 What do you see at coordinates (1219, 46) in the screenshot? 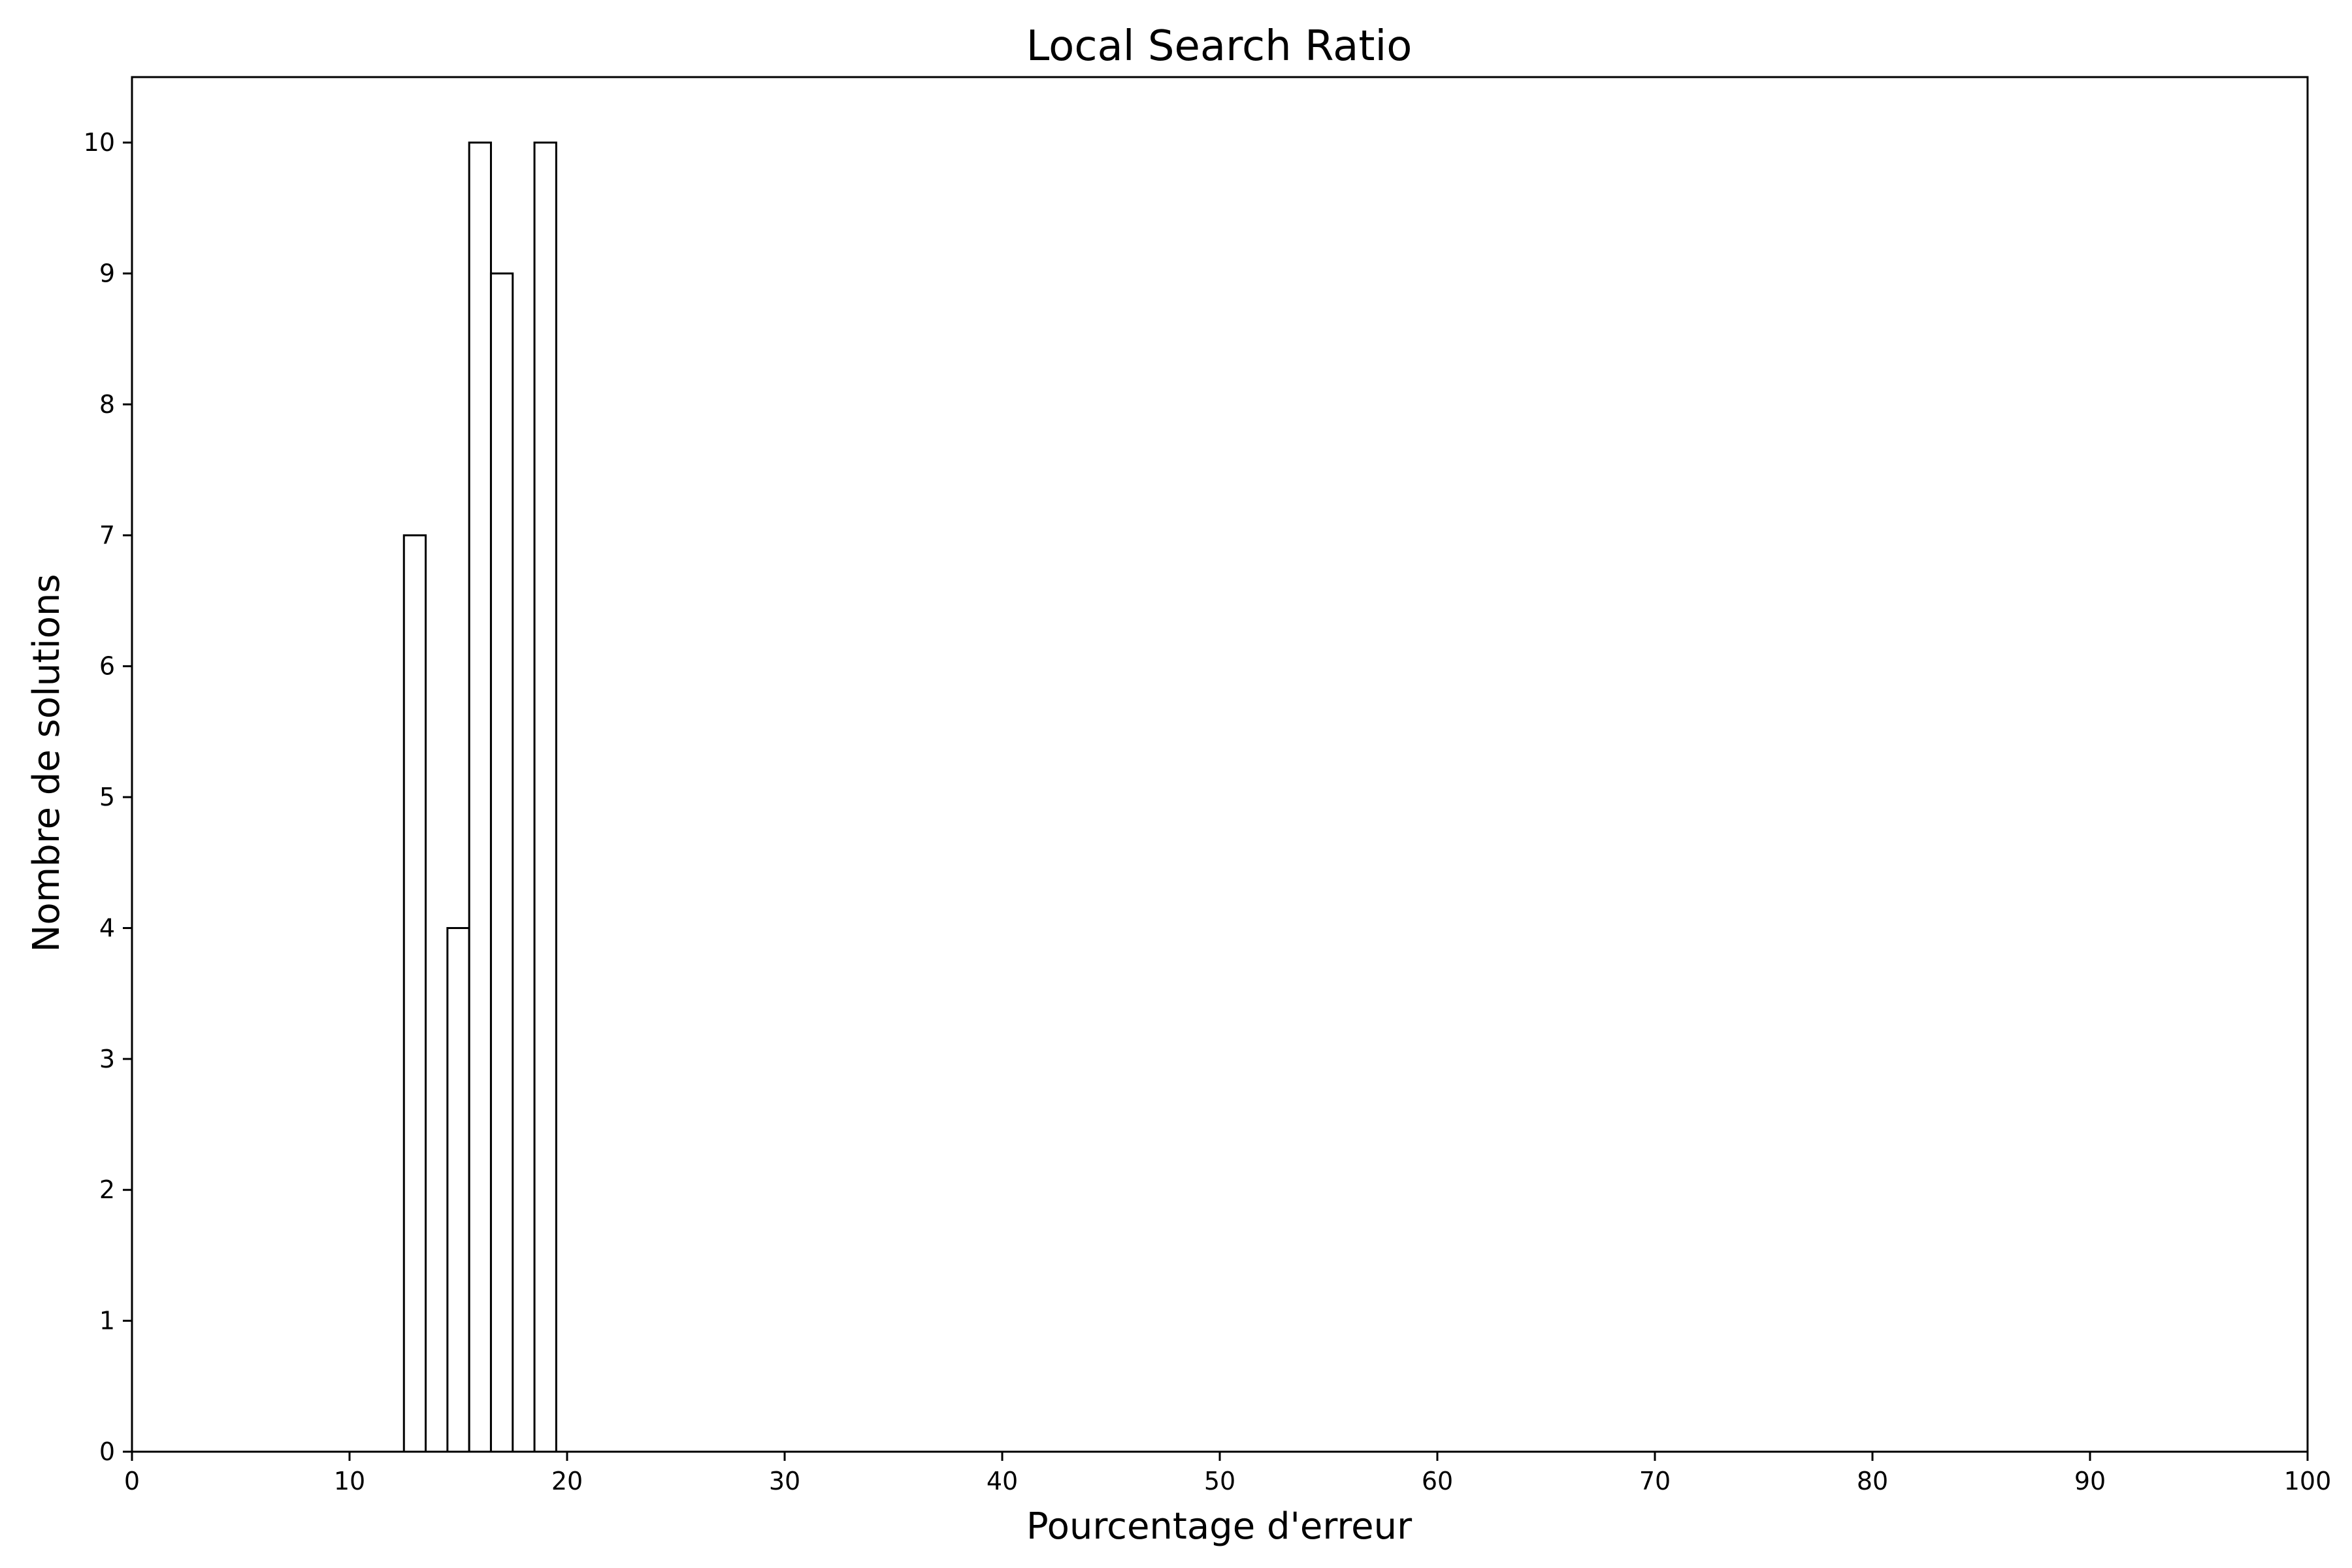
I see `chart-title: Local Search Ratio` at bounding box center [1219, 46].